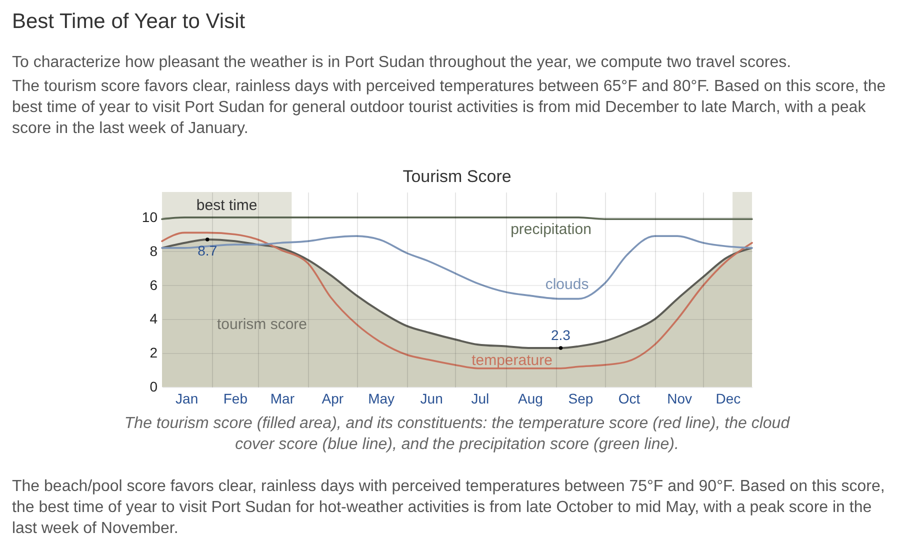 The height and width of the screenshot is (552, 907). Describe the element at coordinates (449, 508) in the screenshot. I see `text: The beach/pool score favors clear, rainless days with perceived temperatures between 75°F and 90°F. Based on this score, the best time of year to visit Port Sudan for hot-weather activities is from late October to mid May, with a peak score in the last week of November.` at that location.